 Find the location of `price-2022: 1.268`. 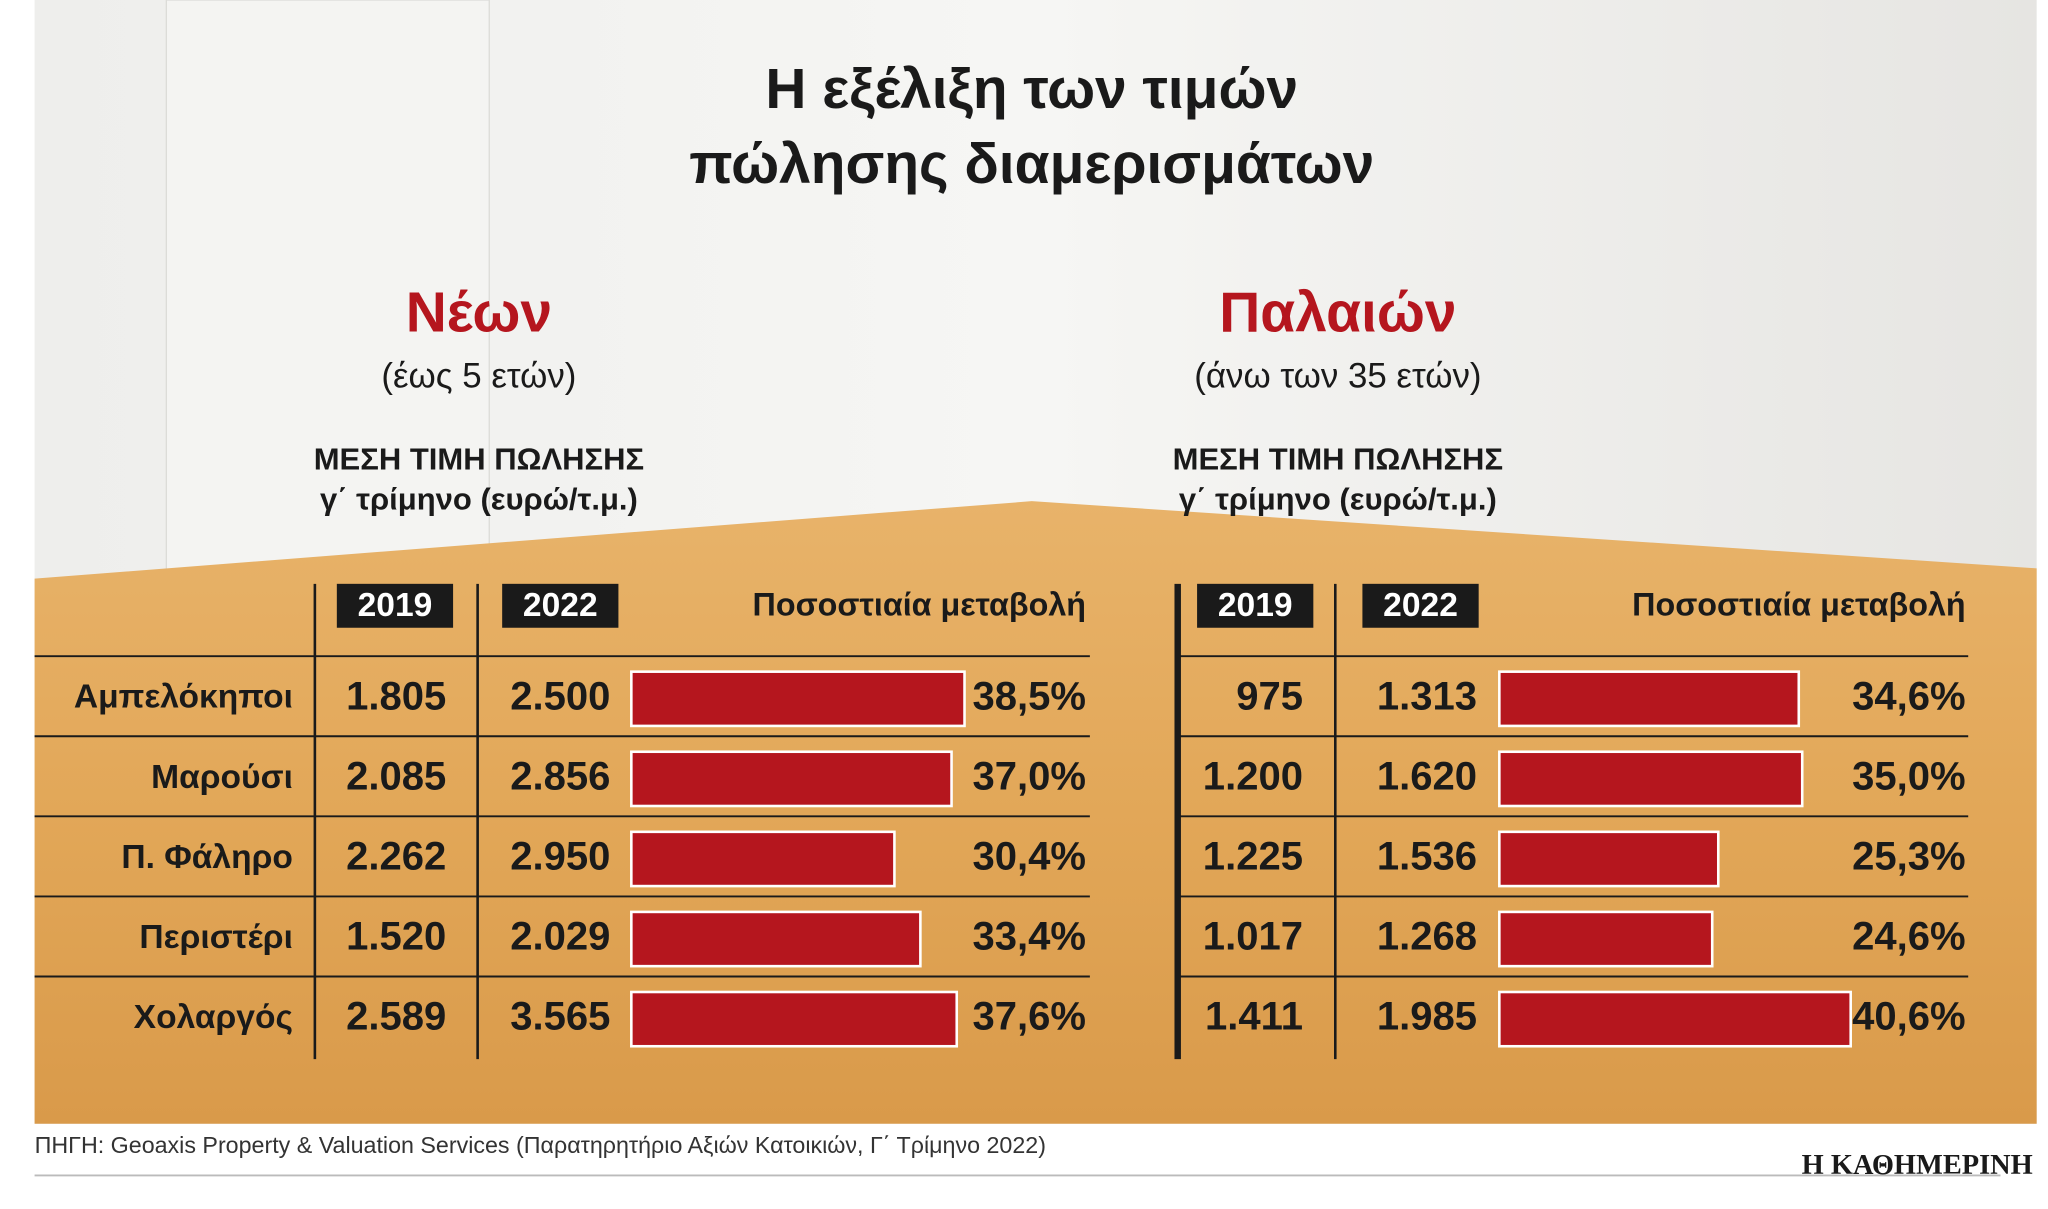

price-2022: 1.268 is located at coordinates (1427, 937).